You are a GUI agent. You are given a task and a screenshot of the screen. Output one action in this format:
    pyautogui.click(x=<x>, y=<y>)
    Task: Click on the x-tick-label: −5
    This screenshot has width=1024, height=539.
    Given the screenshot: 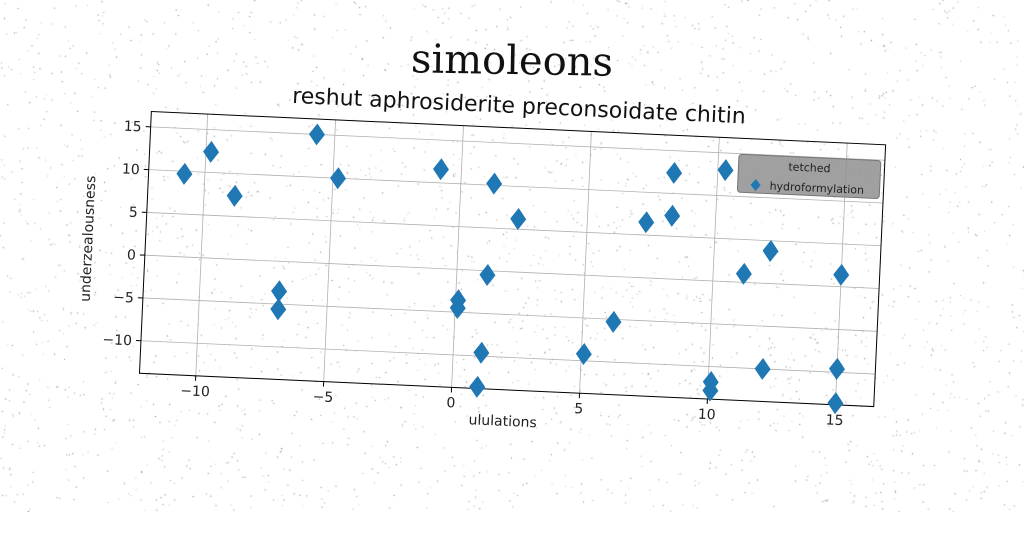 What is the action you would take?
    pyautogui.click(x=322, y=397)
    